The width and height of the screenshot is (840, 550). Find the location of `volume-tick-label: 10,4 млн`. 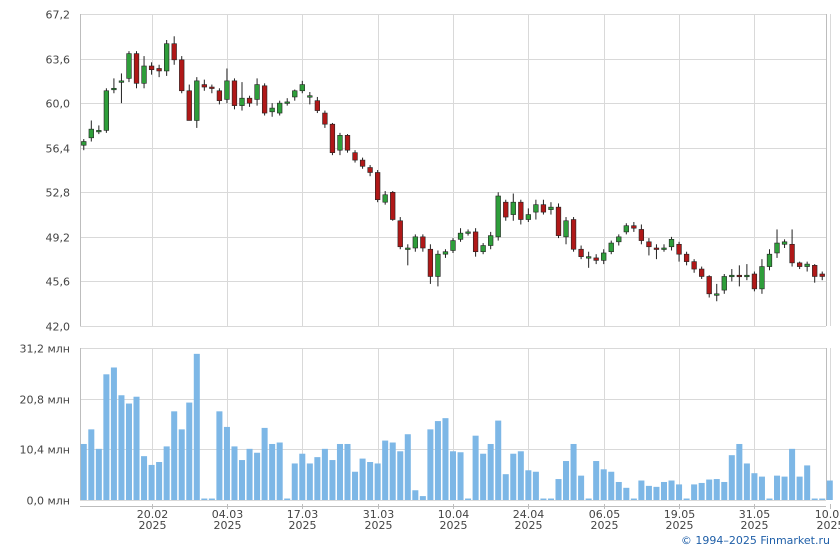

volume-tick-label: 10,4 млн is located at coordinates (44, 450).